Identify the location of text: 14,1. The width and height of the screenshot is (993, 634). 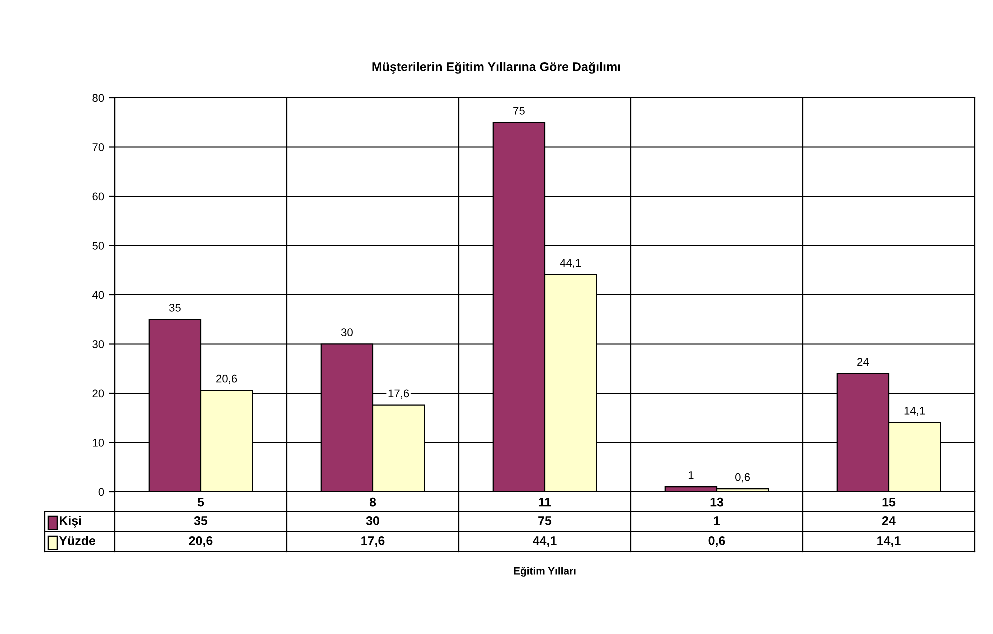
(915, 411).